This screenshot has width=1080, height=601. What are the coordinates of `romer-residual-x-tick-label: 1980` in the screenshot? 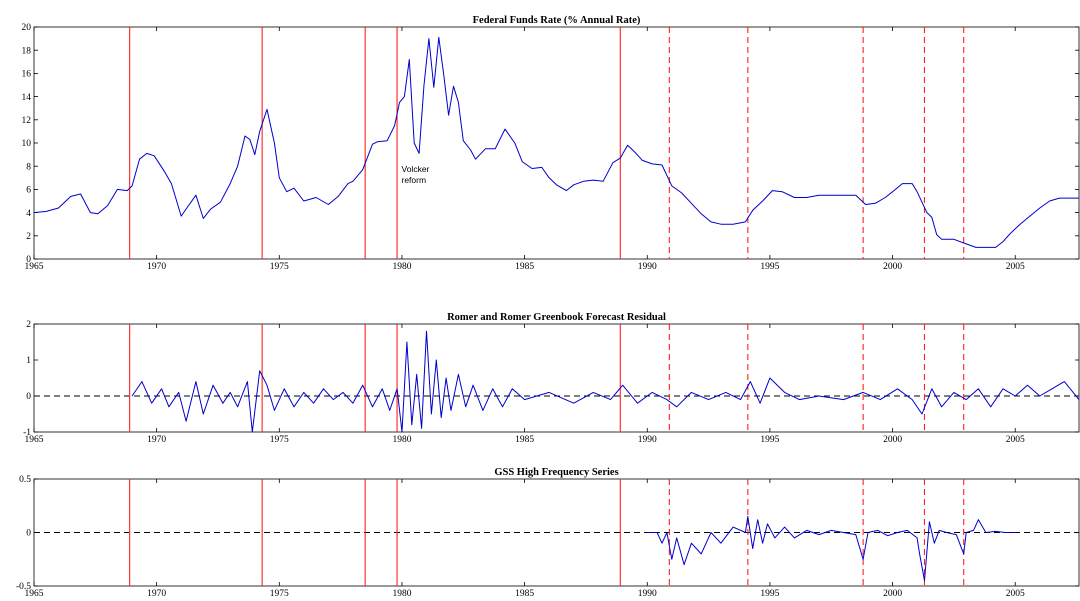 It's located at (401, 440).